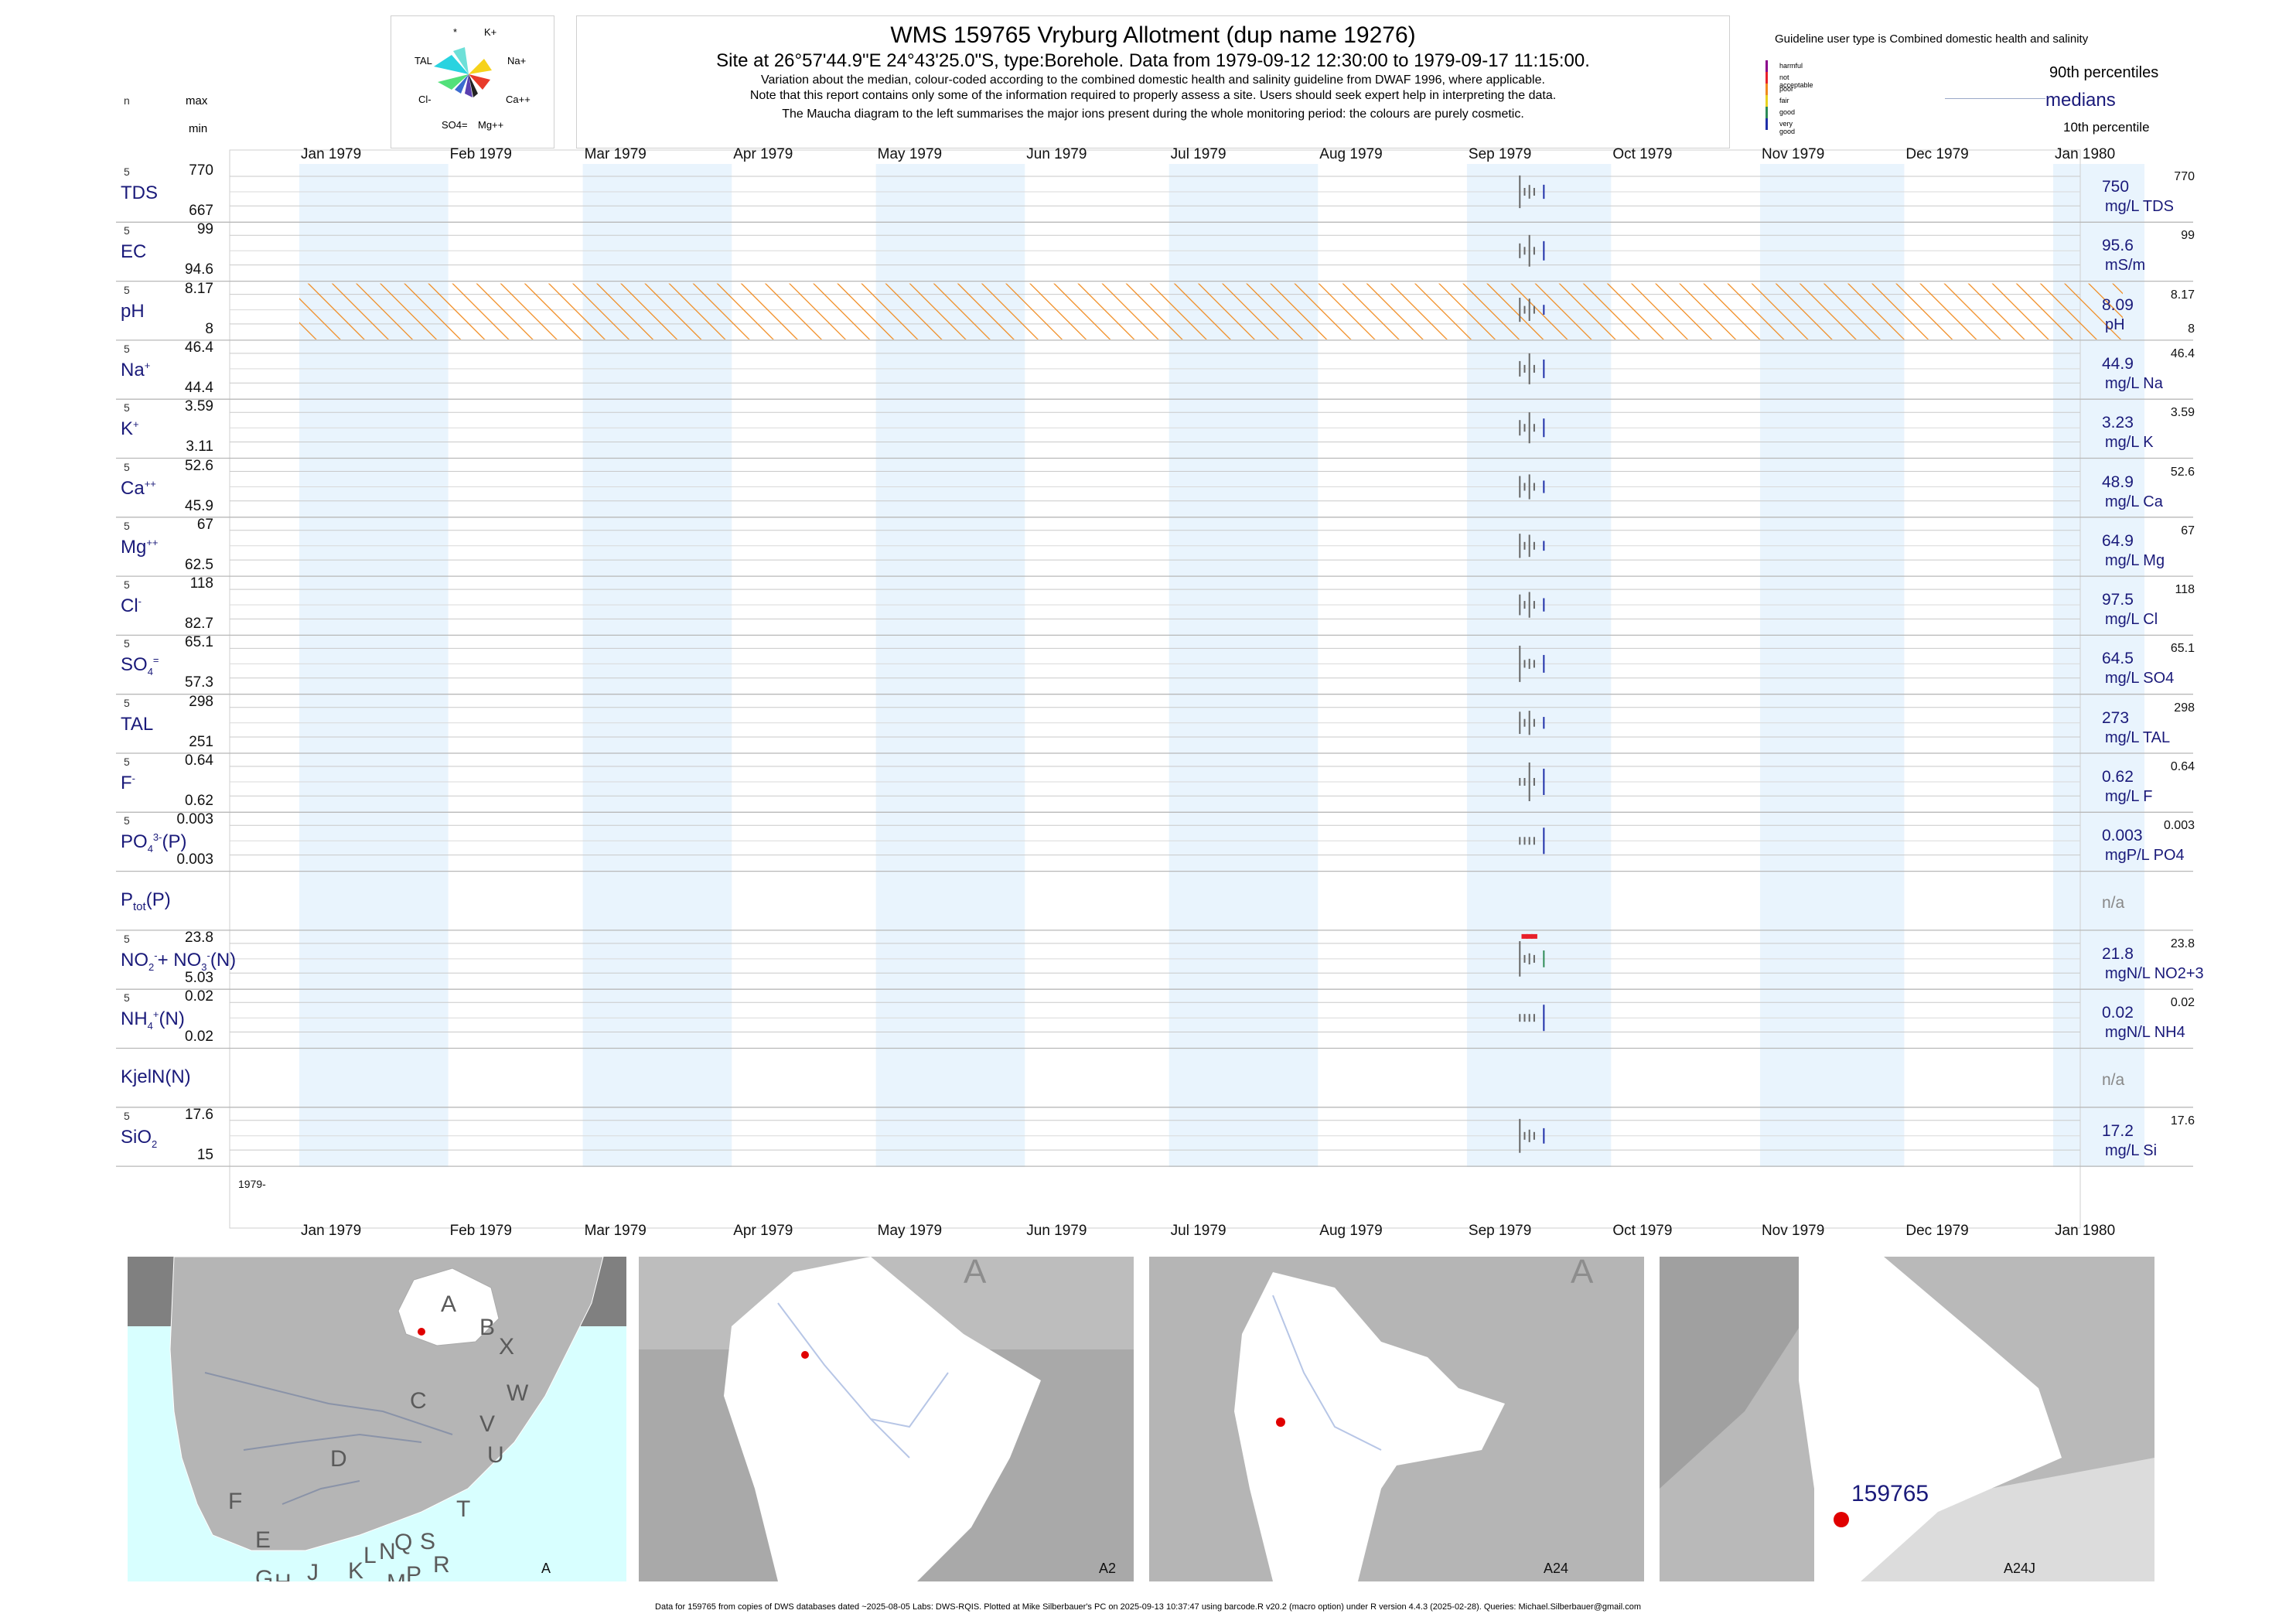  I want to click on legend-label: poor, so click(1786, 89).